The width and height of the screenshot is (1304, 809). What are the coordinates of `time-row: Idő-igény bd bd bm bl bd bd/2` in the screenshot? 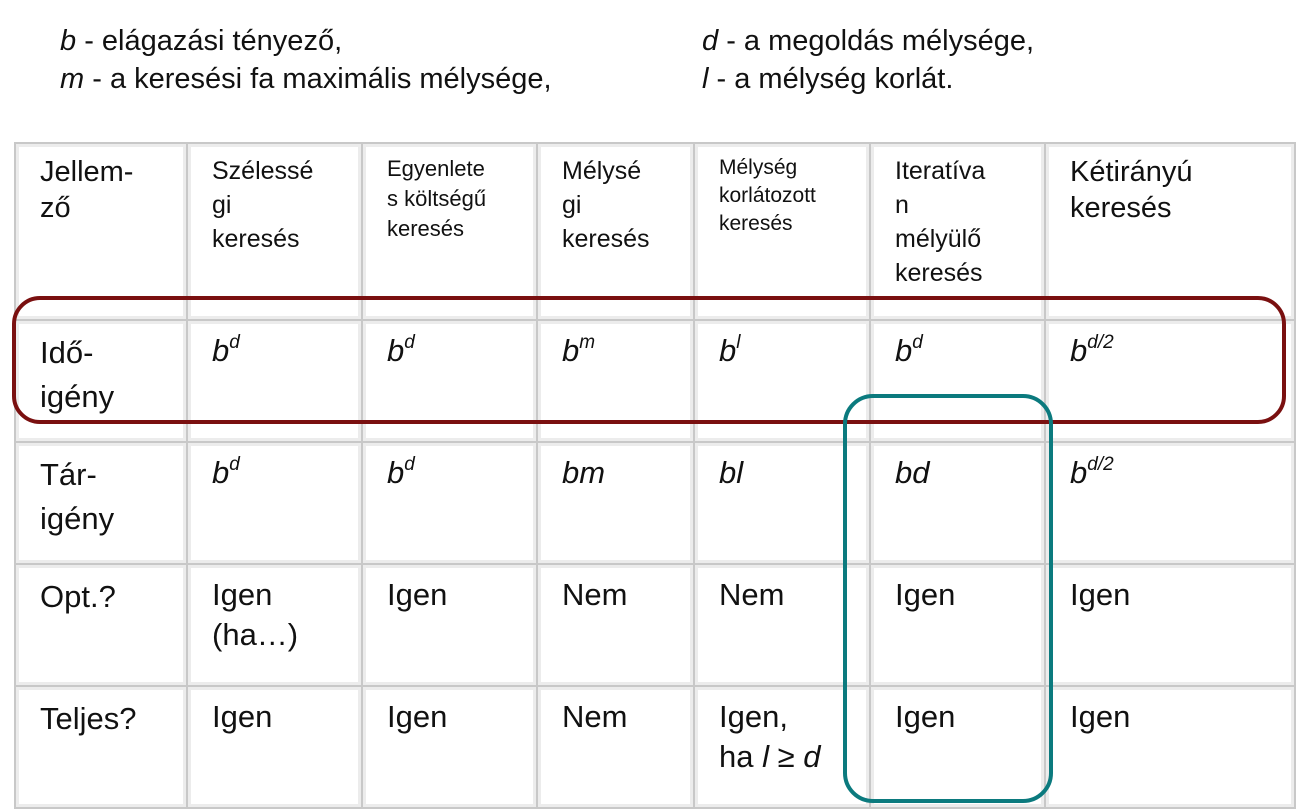 It's located at (656, 382).